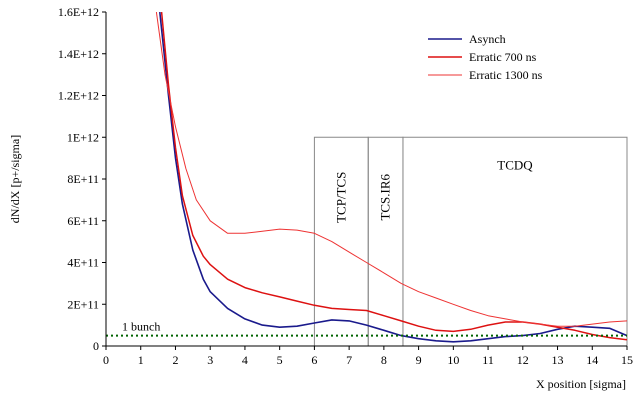 This screenshot has width=644, height=394. I want to click on region-label: TCS.IR6, so click(385, 196).